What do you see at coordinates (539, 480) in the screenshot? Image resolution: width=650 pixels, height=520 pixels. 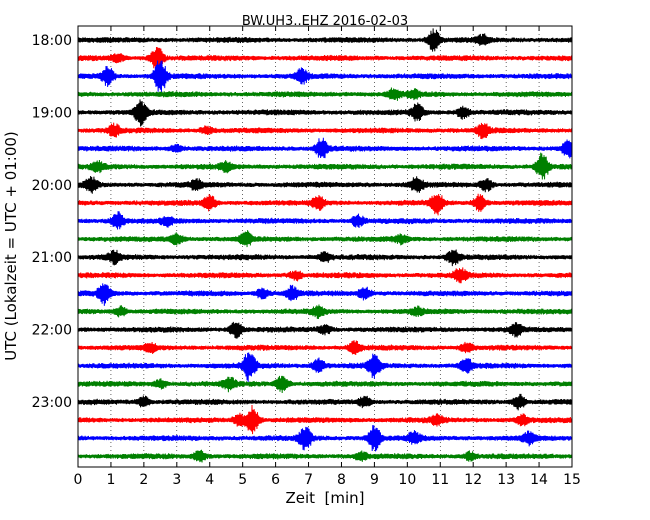 I see `x-tick-label: 14` at bounding box center [539, 480].